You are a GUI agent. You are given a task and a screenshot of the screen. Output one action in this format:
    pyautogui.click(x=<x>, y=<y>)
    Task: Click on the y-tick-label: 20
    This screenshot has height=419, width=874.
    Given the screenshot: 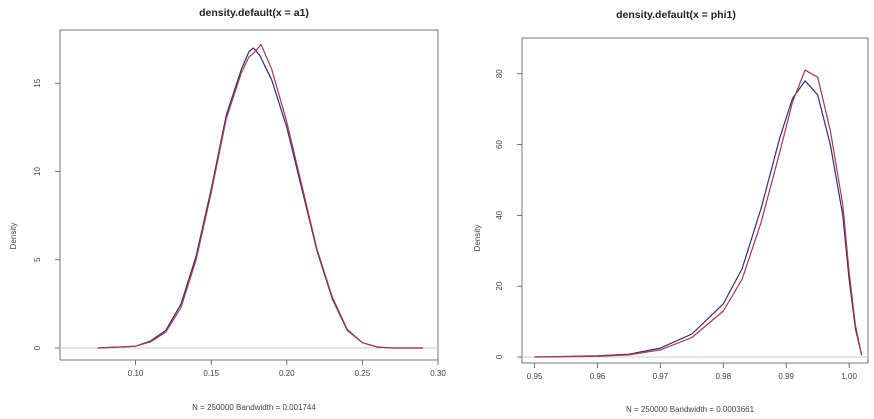 What is the action you would take?
    pyautogui.click(x=499, y=285)
    